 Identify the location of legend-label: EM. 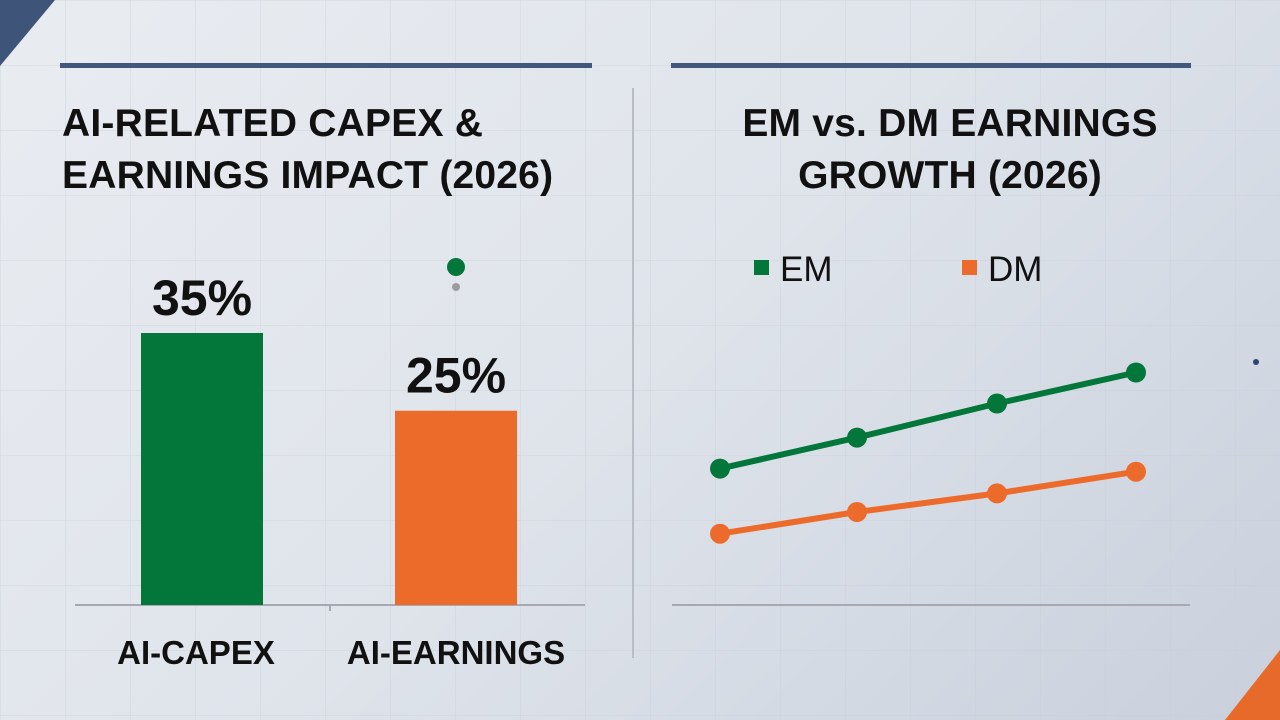
(806, 269).